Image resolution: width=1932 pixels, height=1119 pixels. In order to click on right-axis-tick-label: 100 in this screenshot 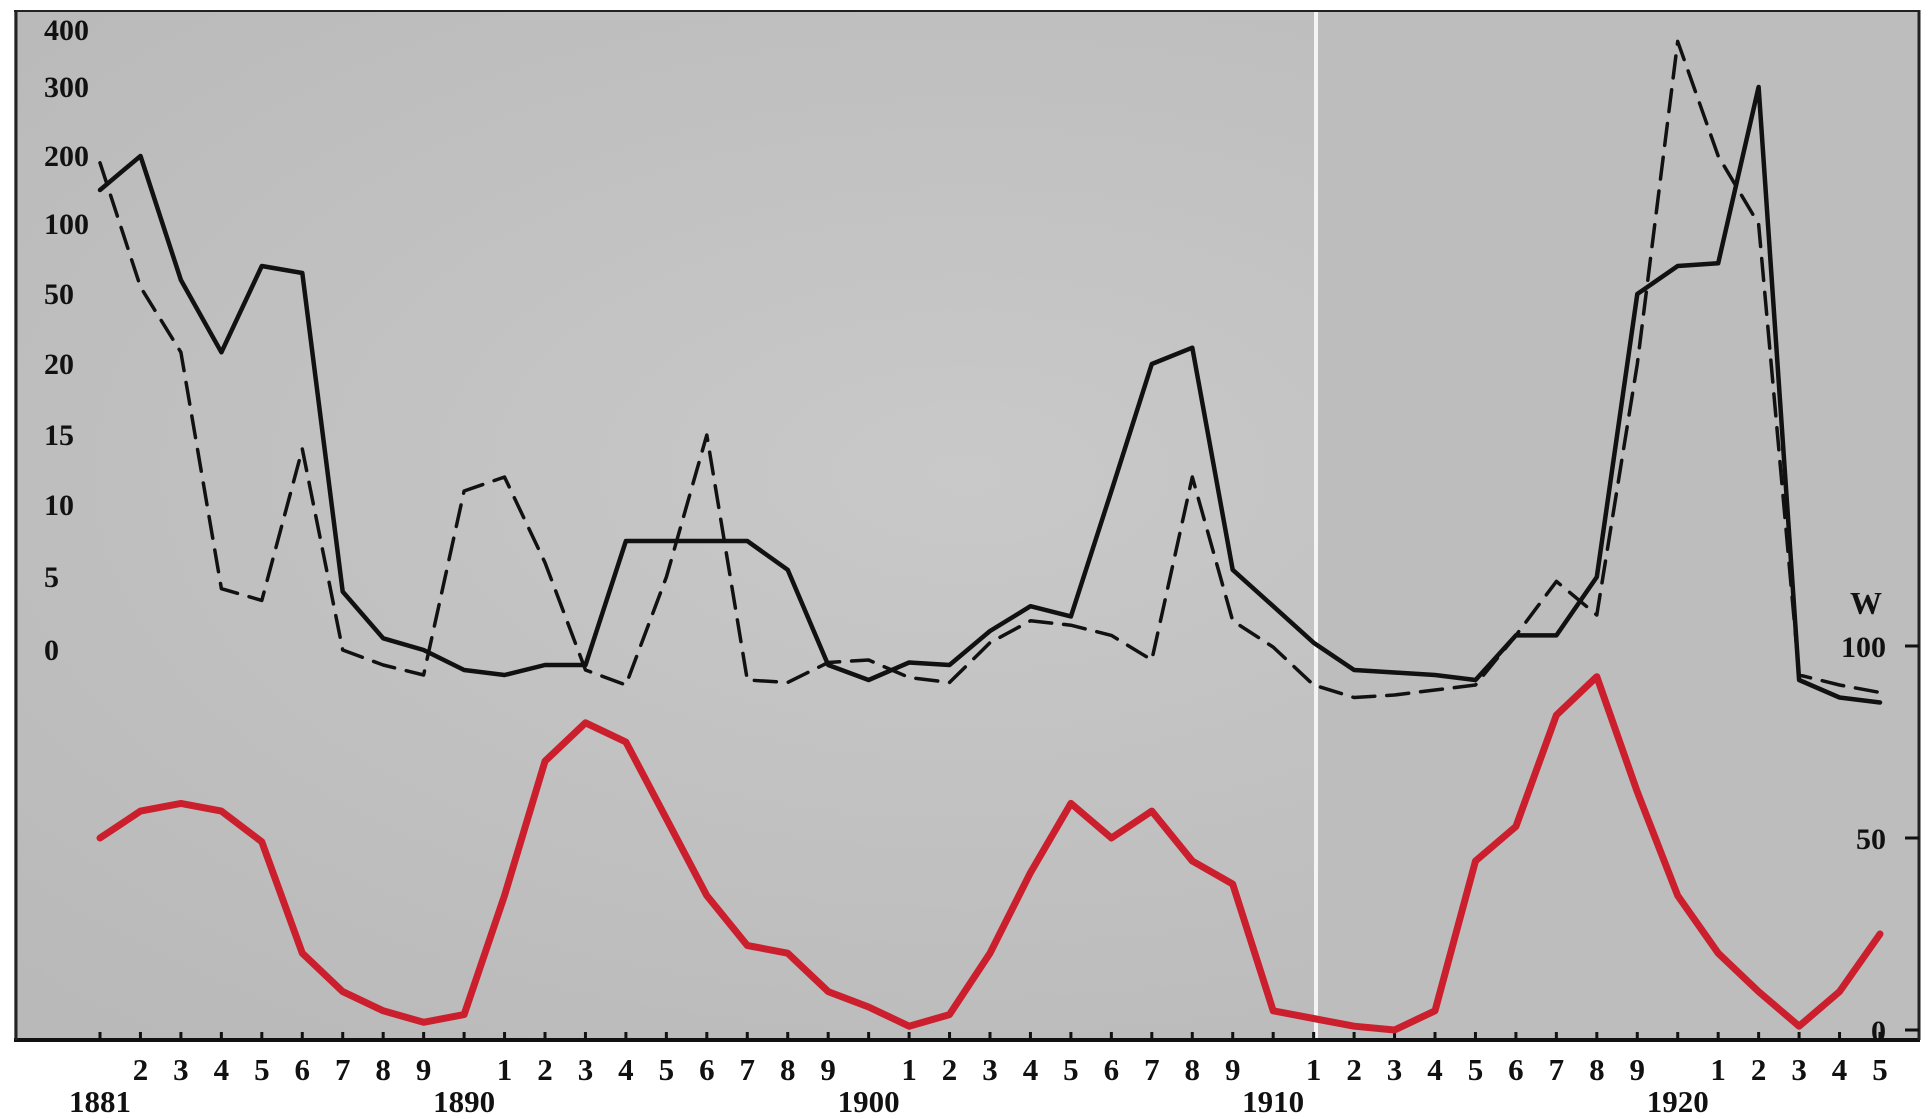, I will do `click(1863, 647)`.